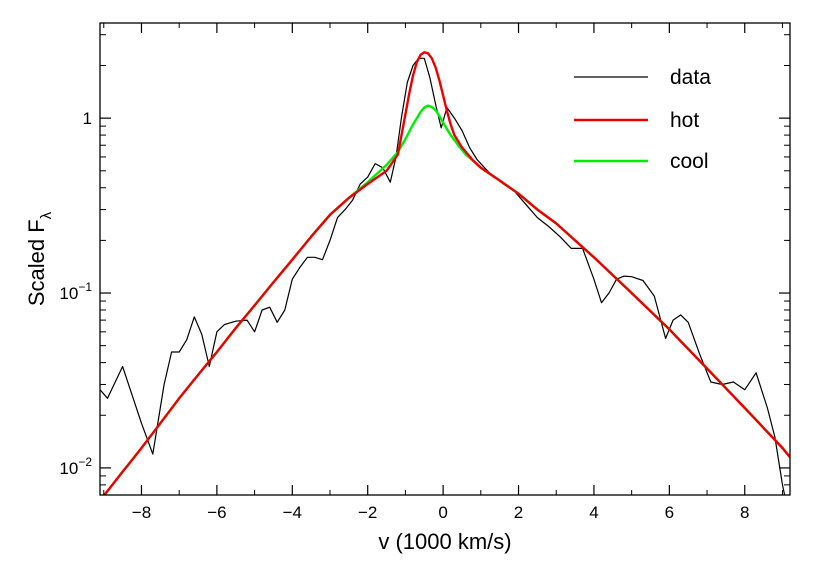  Describe the element at coordinates (689, 161) in the screenshot. I see `legend-label-cool: cool` at that location.